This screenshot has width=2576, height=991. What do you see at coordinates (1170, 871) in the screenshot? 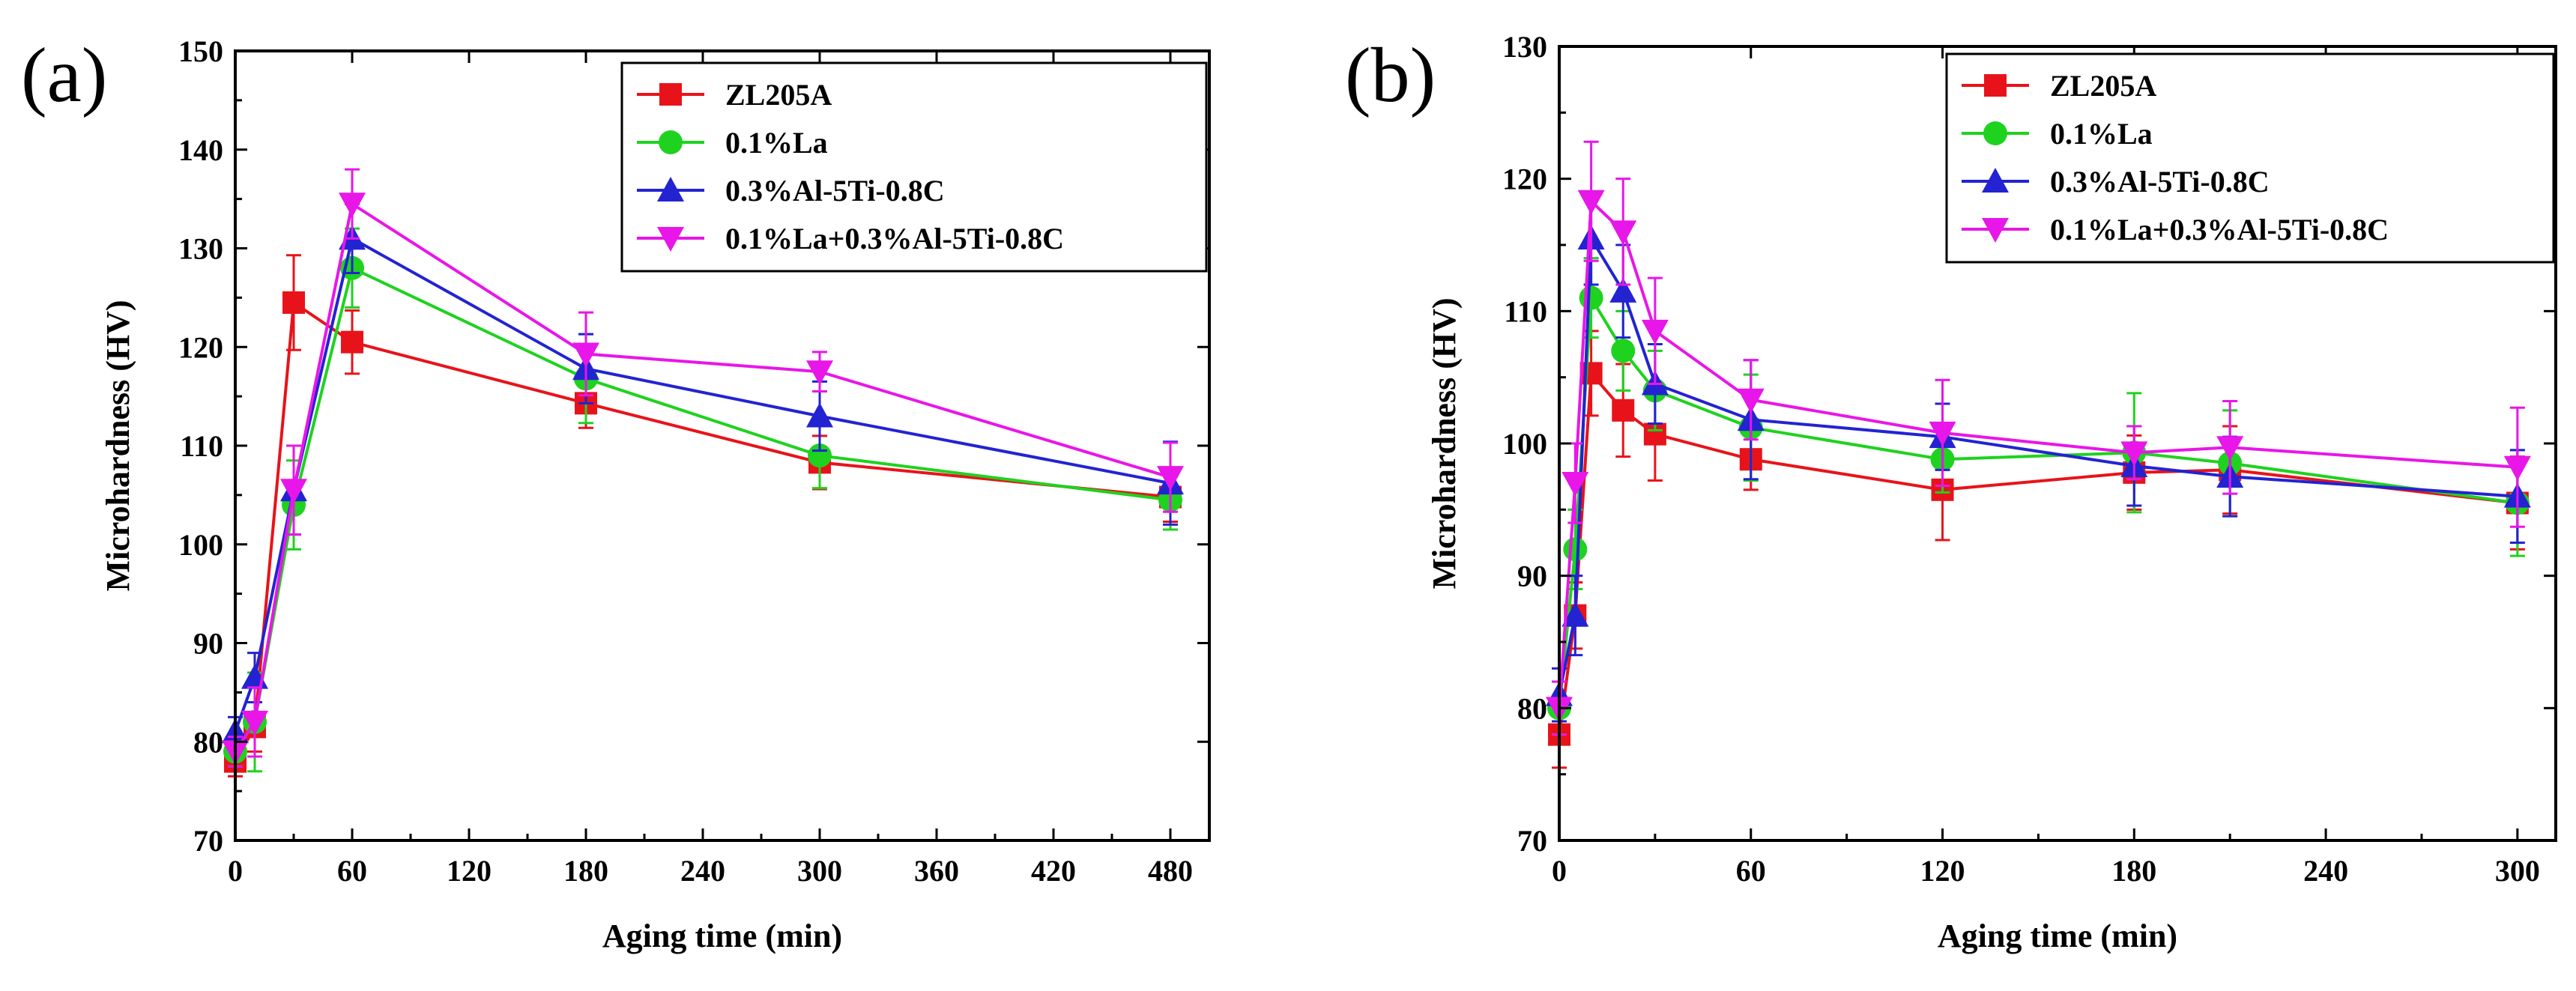
I see `x-tick-label: 480` at bounding box center [1170, 871].